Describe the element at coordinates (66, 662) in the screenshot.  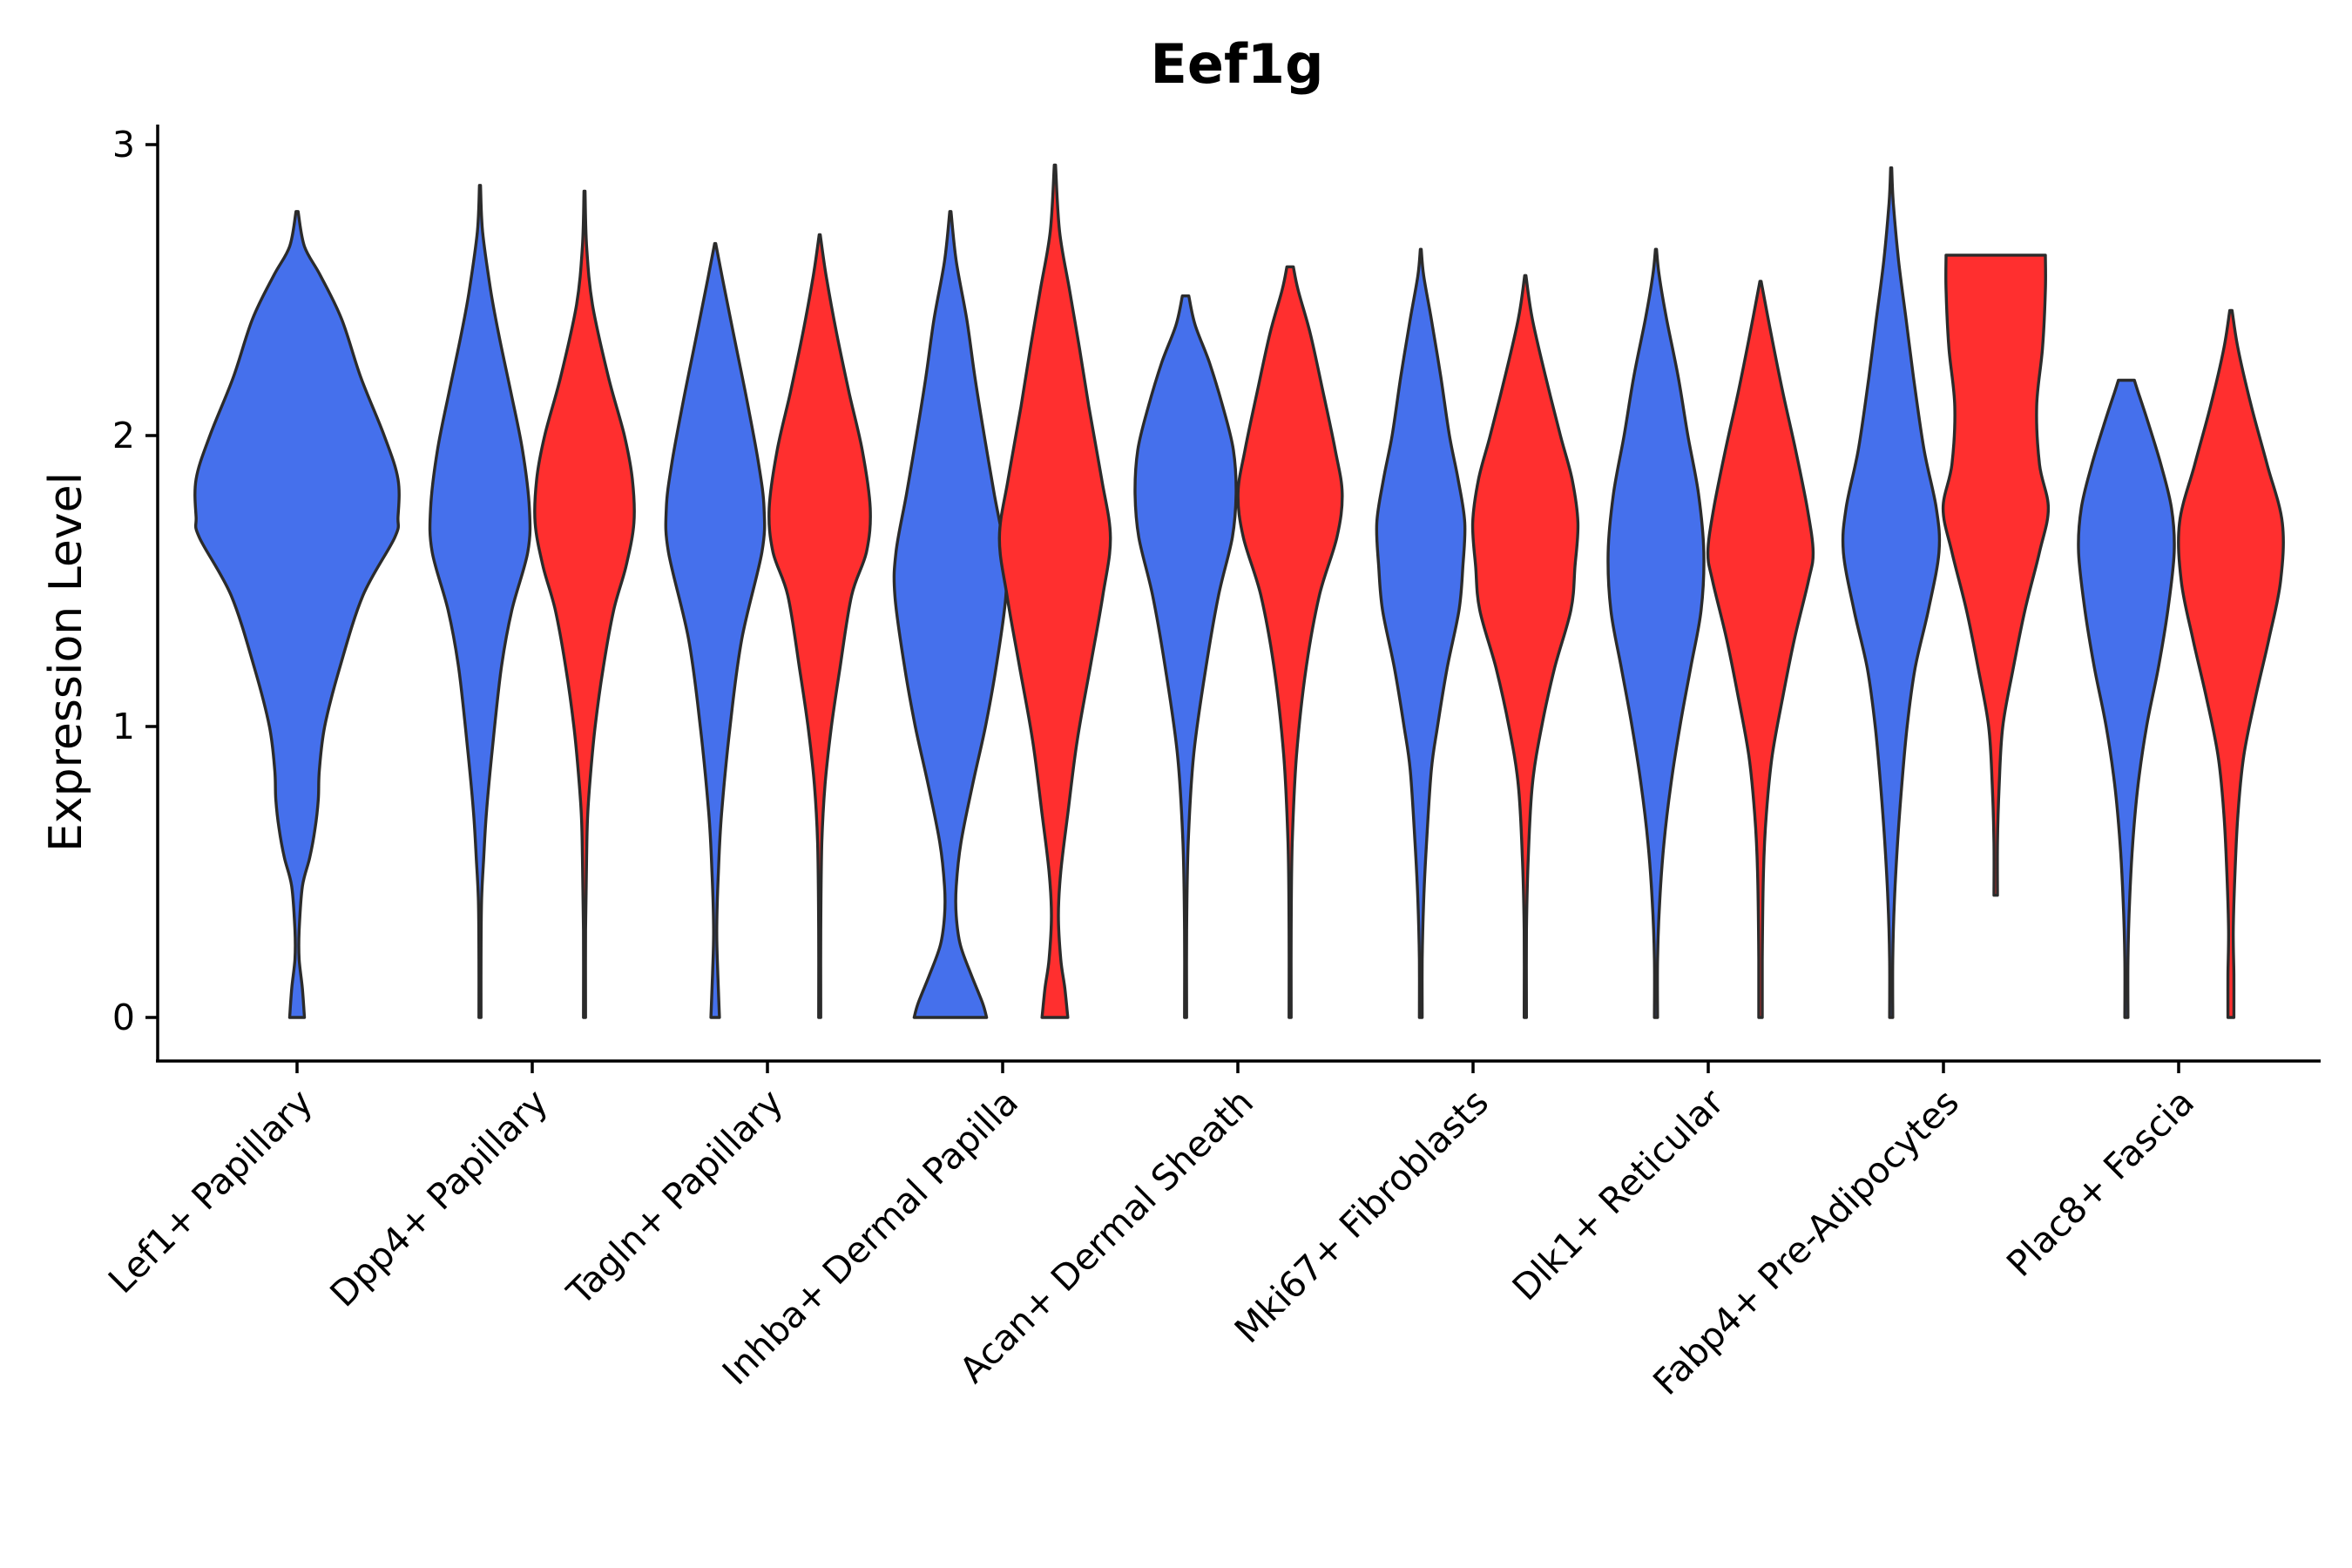
I see `y-axis-label: Expression Level` at that location.